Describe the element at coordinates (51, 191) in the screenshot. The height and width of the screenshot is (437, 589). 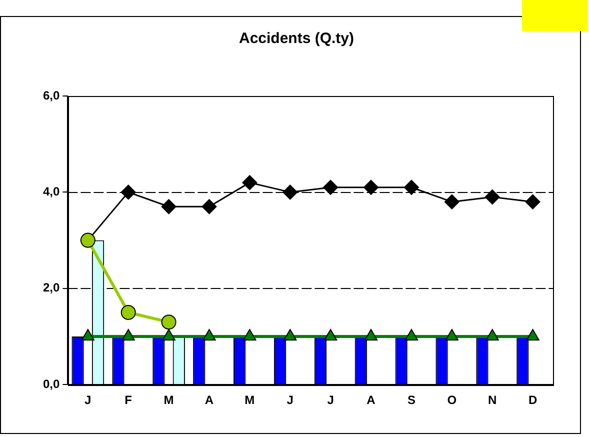
I see `y-tick-label: 4,0` at that location.